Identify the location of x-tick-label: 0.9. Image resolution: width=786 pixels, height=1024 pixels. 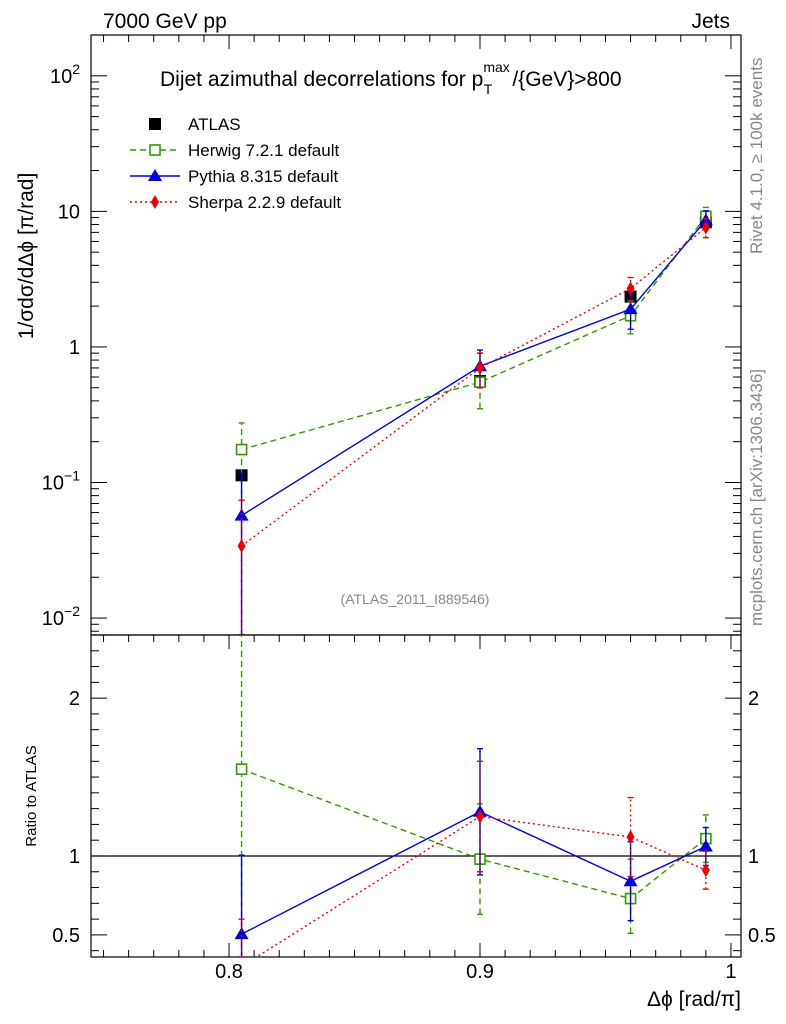
(480, 972).